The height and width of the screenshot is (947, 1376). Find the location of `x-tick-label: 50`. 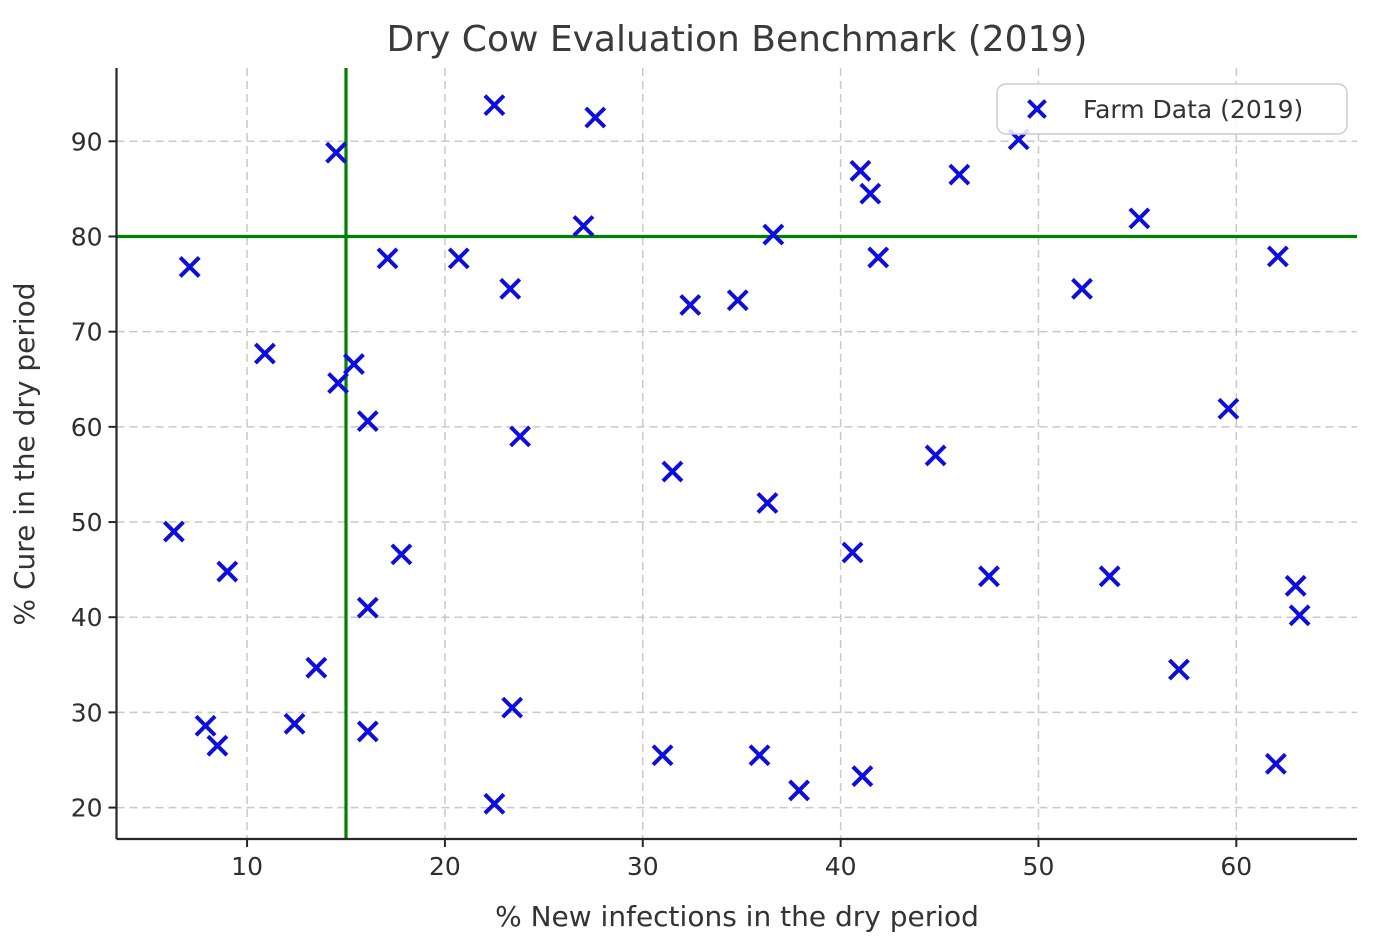

x-tick-label: 50 is located at coordinates (1039, 866).